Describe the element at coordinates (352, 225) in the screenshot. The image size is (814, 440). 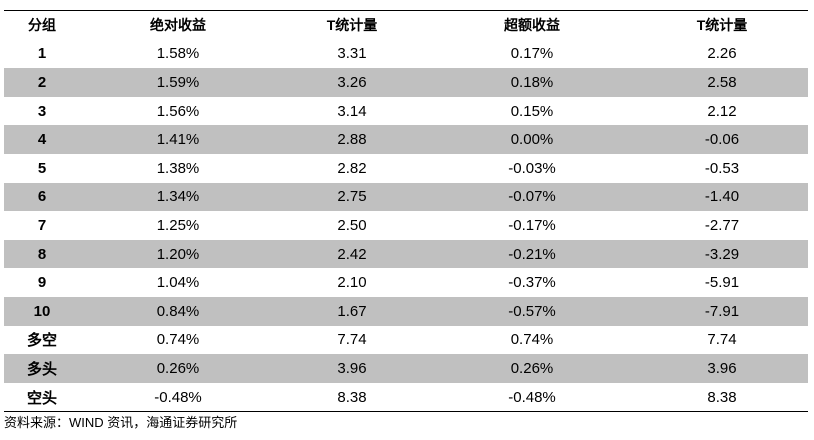
I see `table-cell: 2.50` at that location.